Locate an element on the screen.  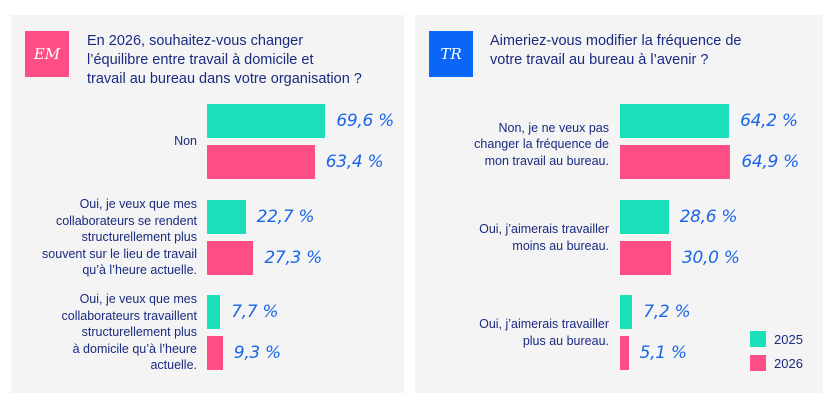
category-label-line: Non, je ne veux pas is located at coordinates (554, 127).